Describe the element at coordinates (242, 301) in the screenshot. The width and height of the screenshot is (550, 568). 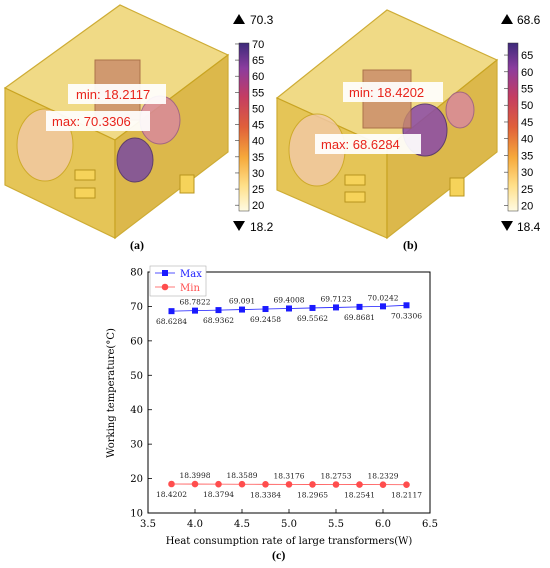
I see `data-label: 69.091` at that location.